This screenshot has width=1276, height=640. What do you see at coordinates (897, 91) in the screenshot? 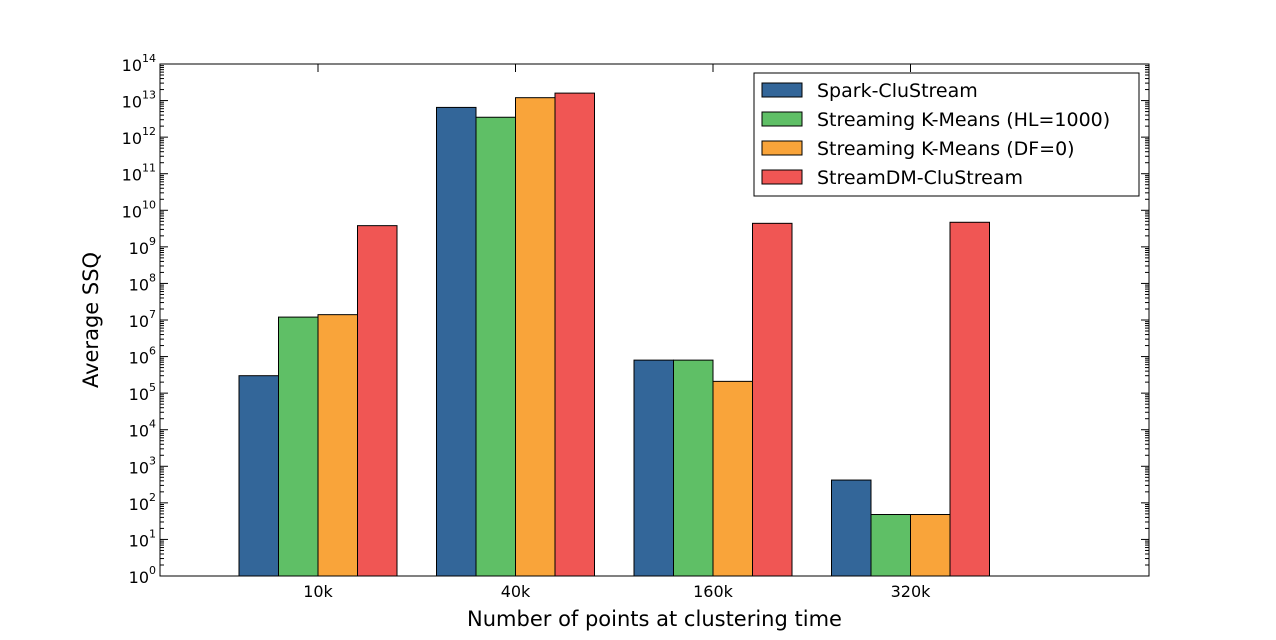
I see `legend-label-1: Spark-CluStream` at bounding box center [897, 91].